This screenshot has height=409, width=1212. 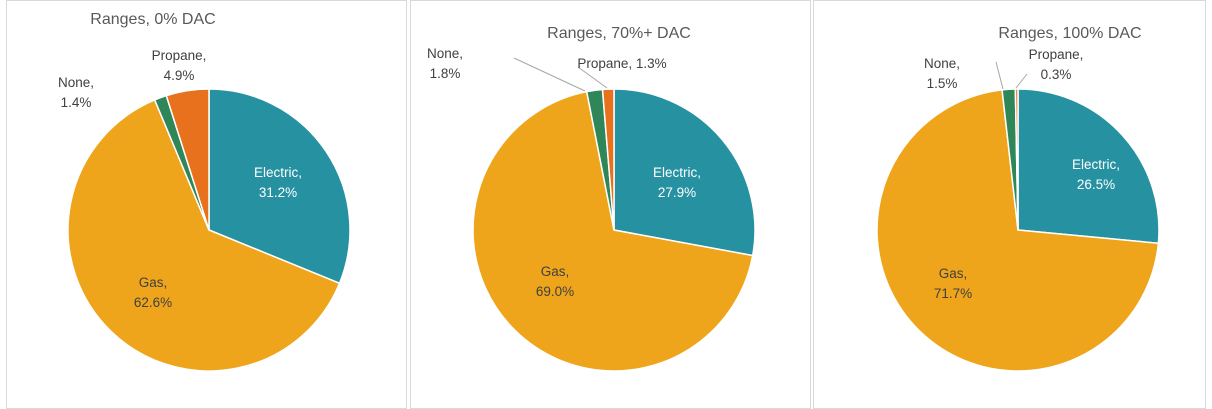 I want to click on data-label-none-value: 1.8%, so click(x=445, y=73).